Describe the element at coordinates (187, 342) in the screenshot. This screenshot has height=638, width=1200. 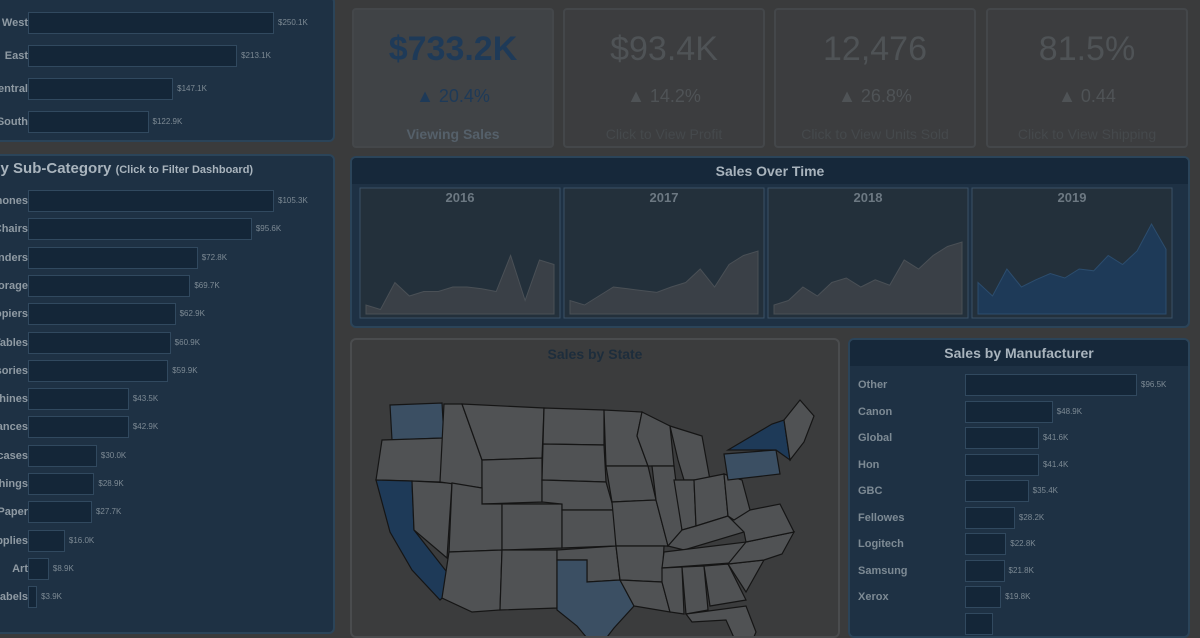
I see `bar-value: $60.9K` at that location.